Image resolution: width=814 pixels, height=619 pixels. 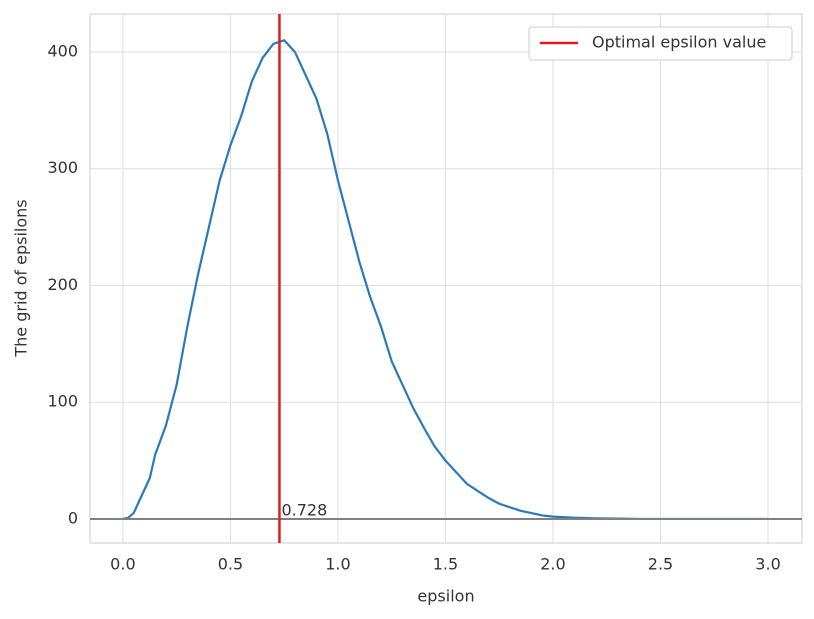 I want to click on x-tick-label: 0.5, so click(x=230, y=564).